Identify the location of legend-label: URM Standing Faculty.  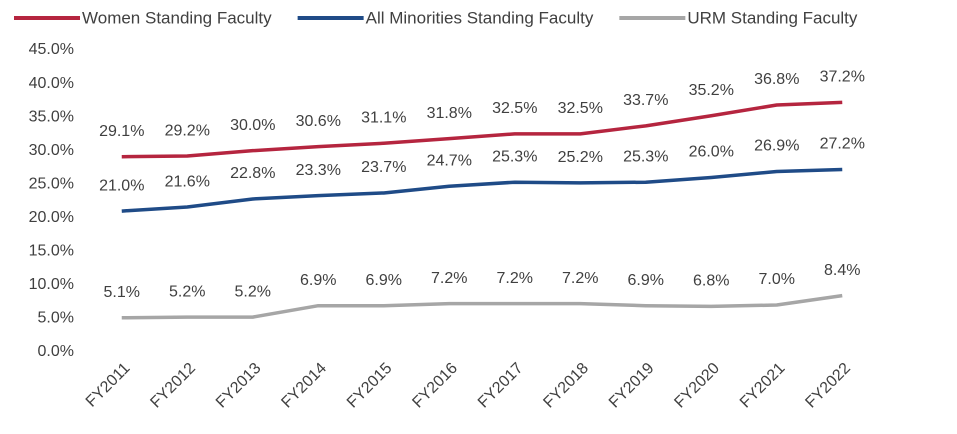
(772, 17).